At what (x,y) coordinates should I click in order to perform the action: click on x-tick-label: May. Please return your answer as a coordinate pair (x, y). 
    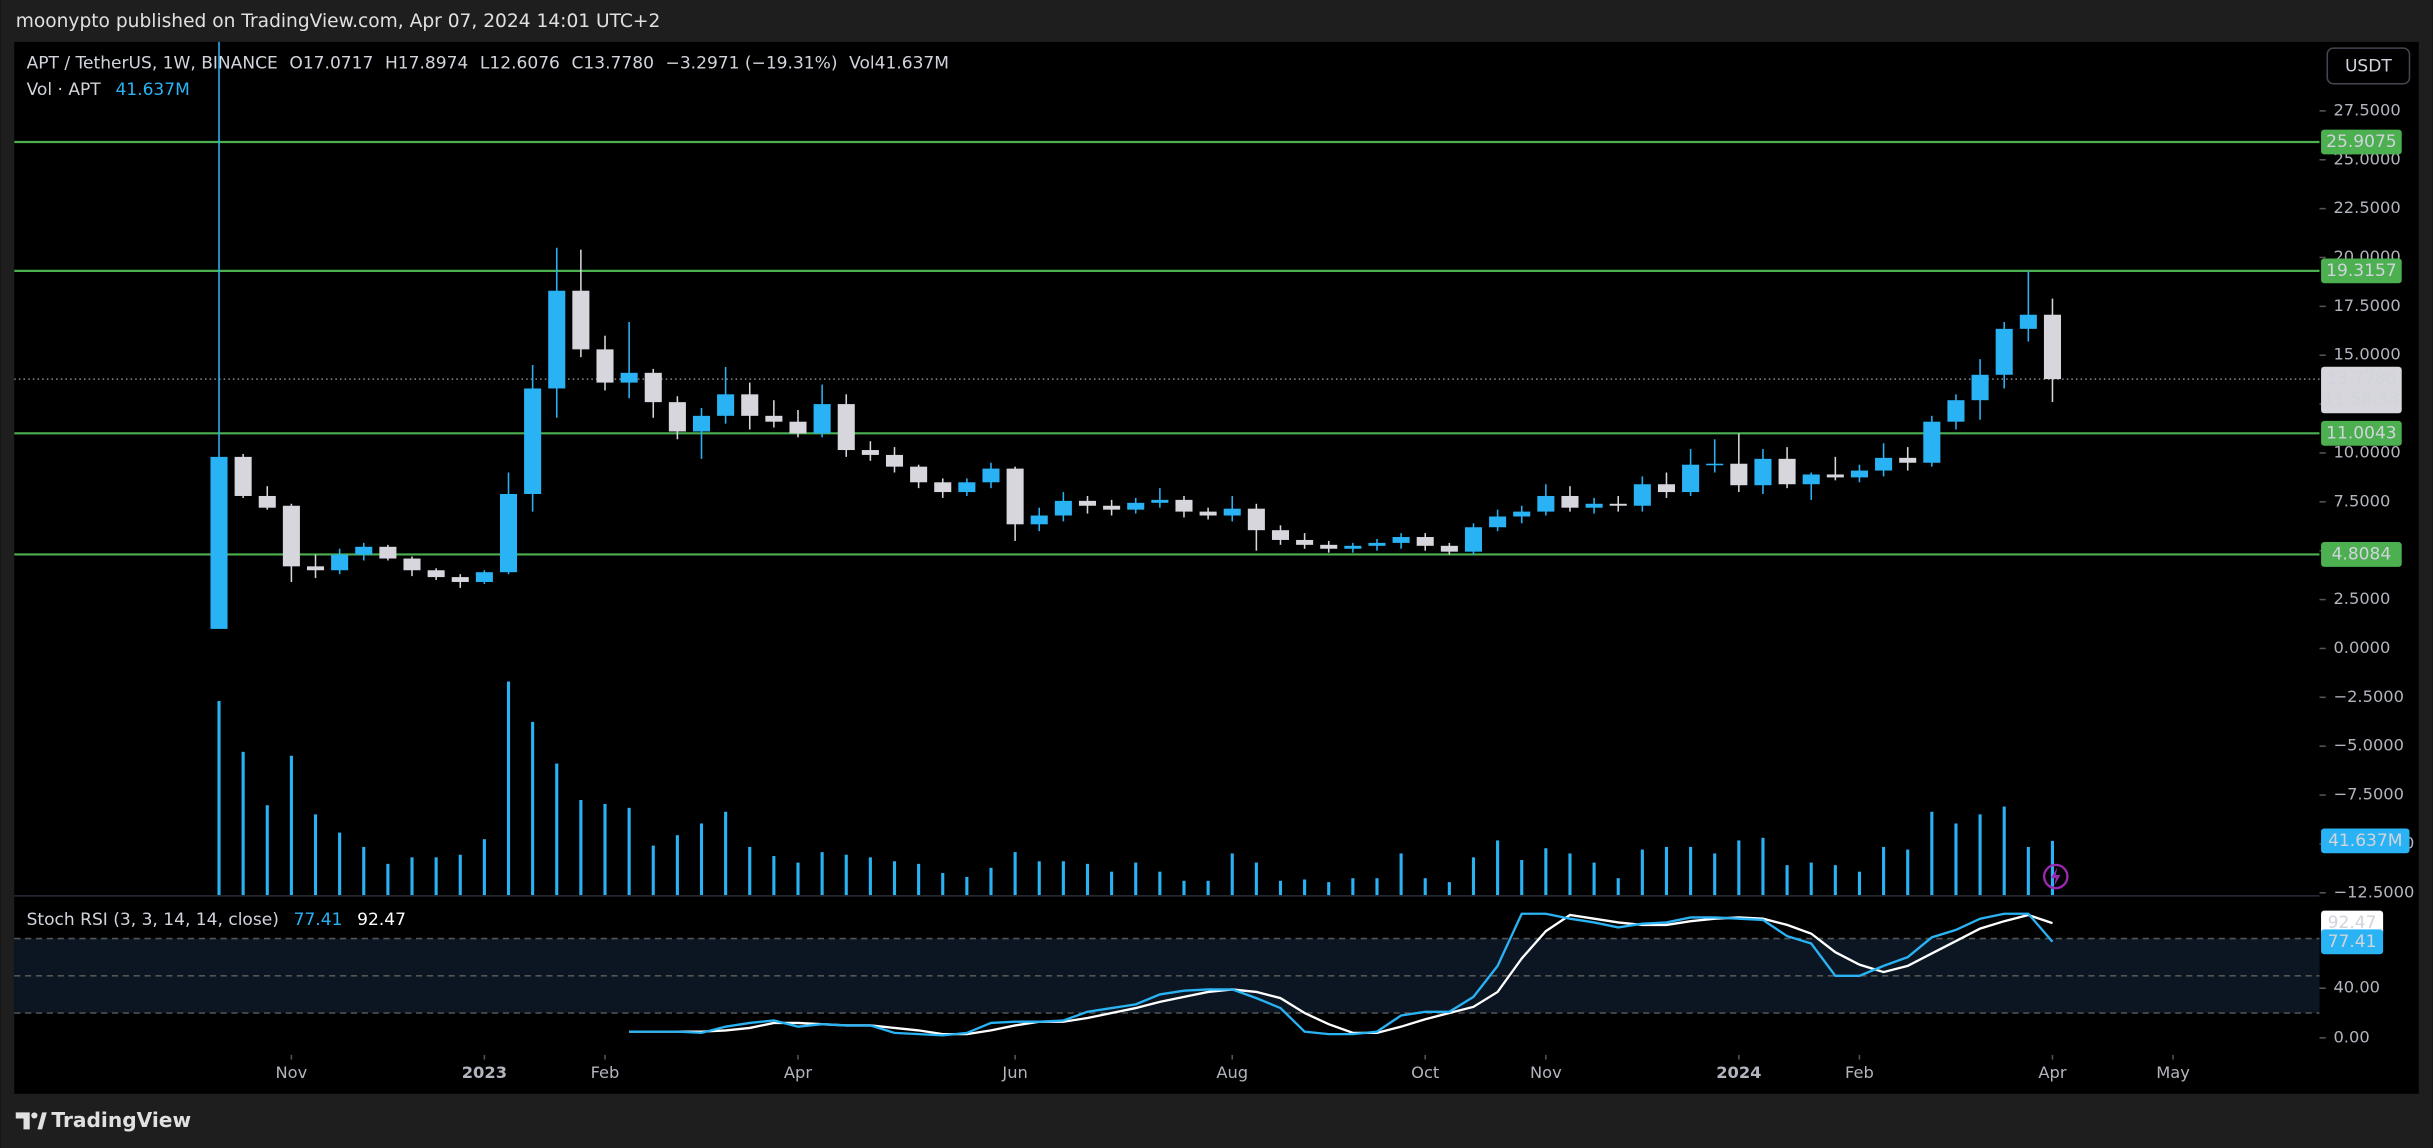
    Looking at the image, I should click on (2173, 1072).